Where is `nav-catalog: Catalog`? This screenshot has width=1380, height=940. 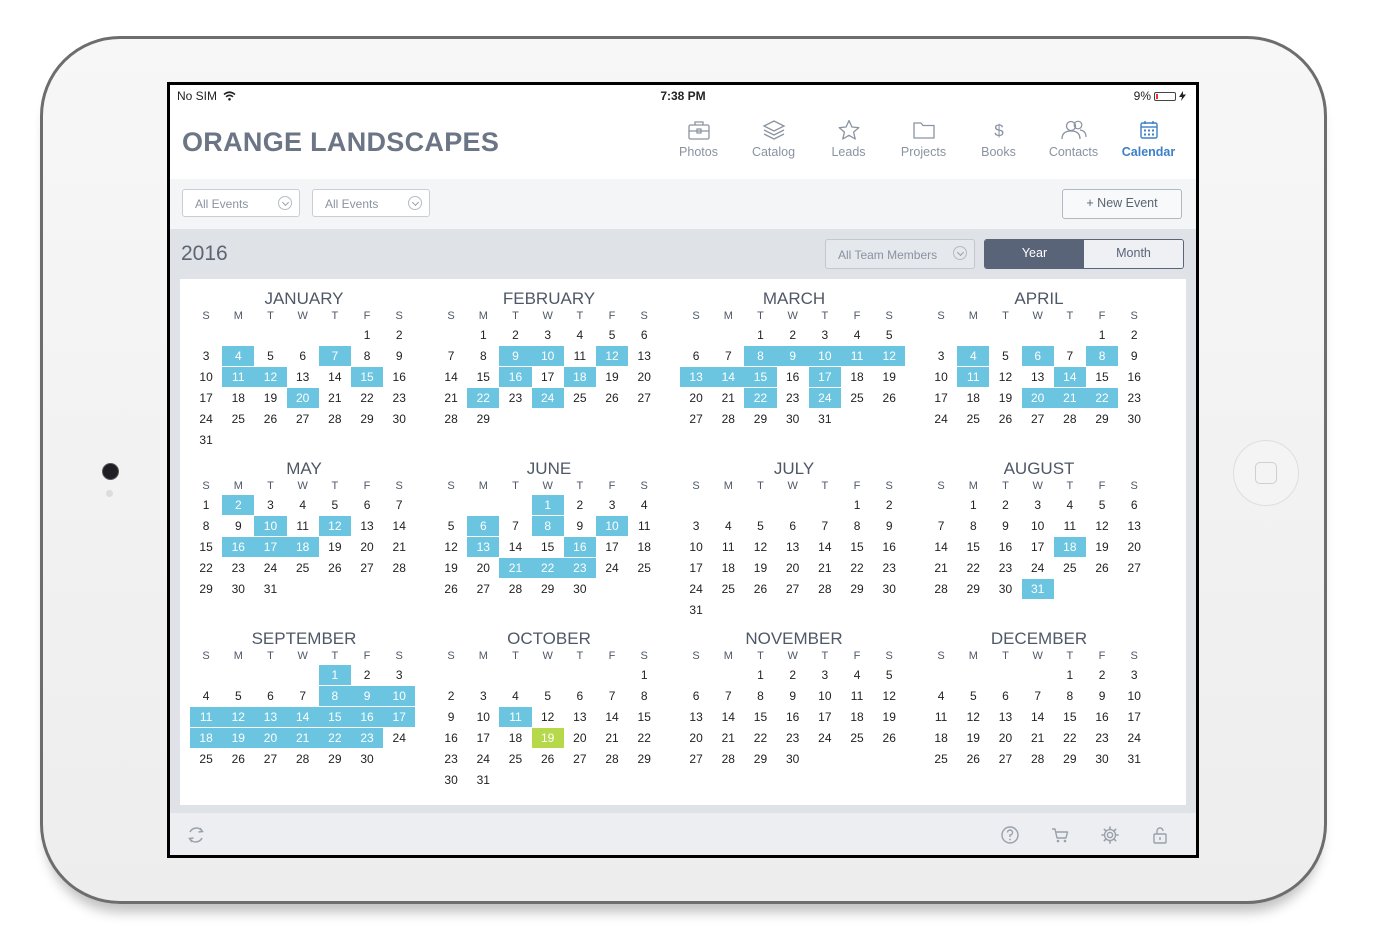 nav-catalog: Catalog is located at coordinates (773, 136).